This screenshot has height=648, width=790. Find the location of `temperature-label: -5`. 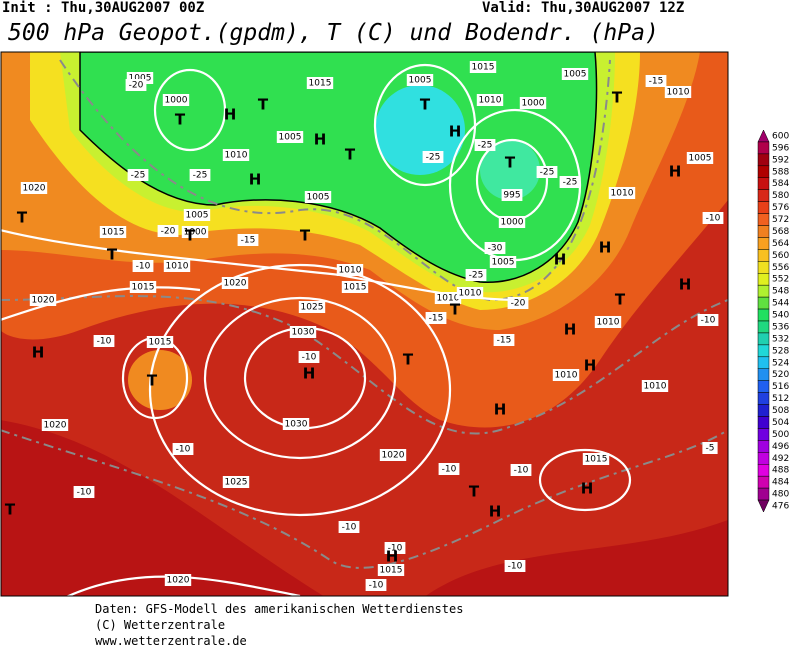

temperature-label: -5 is located at coordinates (710, 449).